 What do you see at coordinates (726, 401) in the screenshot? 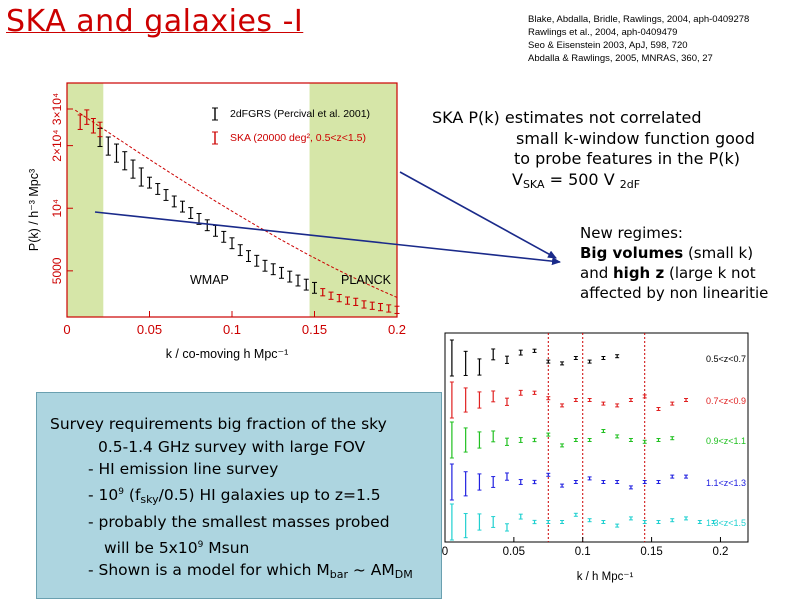
I see `series-label: 0.7<z<0.9` at bounding box center [726, 401].